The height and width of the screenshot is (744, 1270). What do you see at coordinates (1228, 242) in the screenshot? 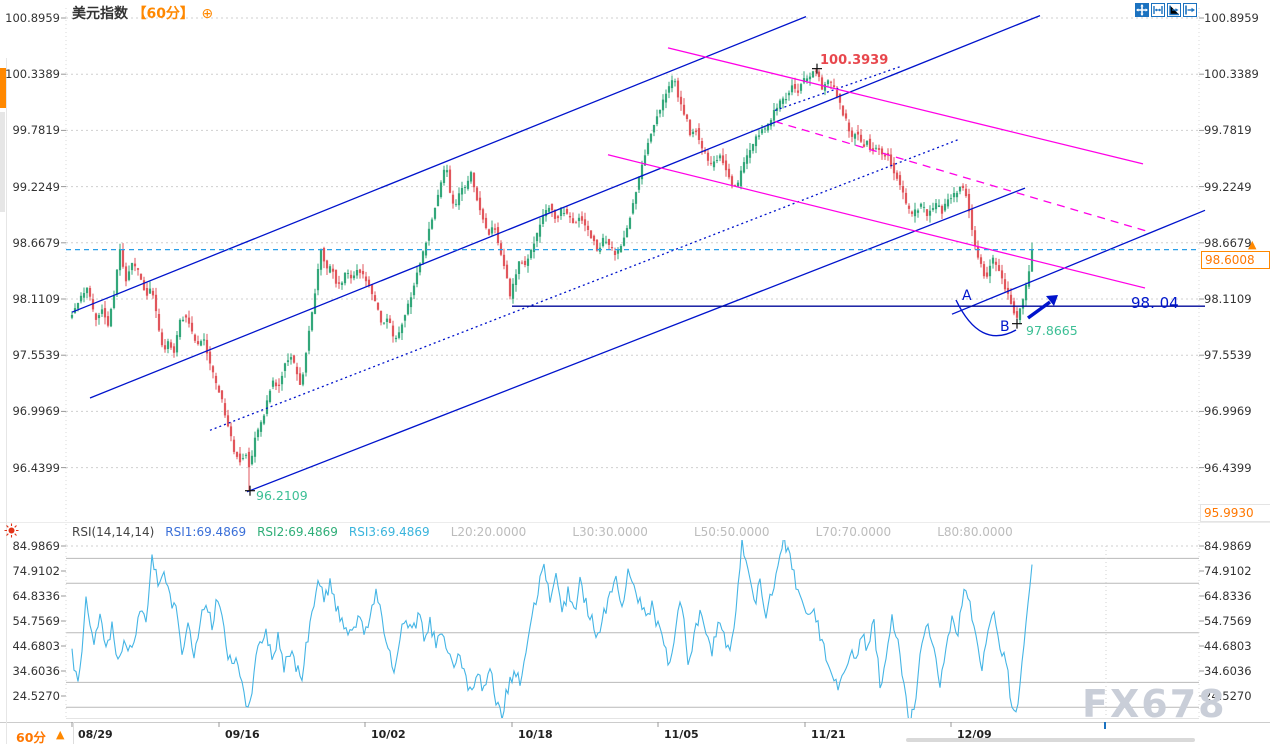
I see `price-axis-label-right: 98.6679` at bounding box center [1228, 242].